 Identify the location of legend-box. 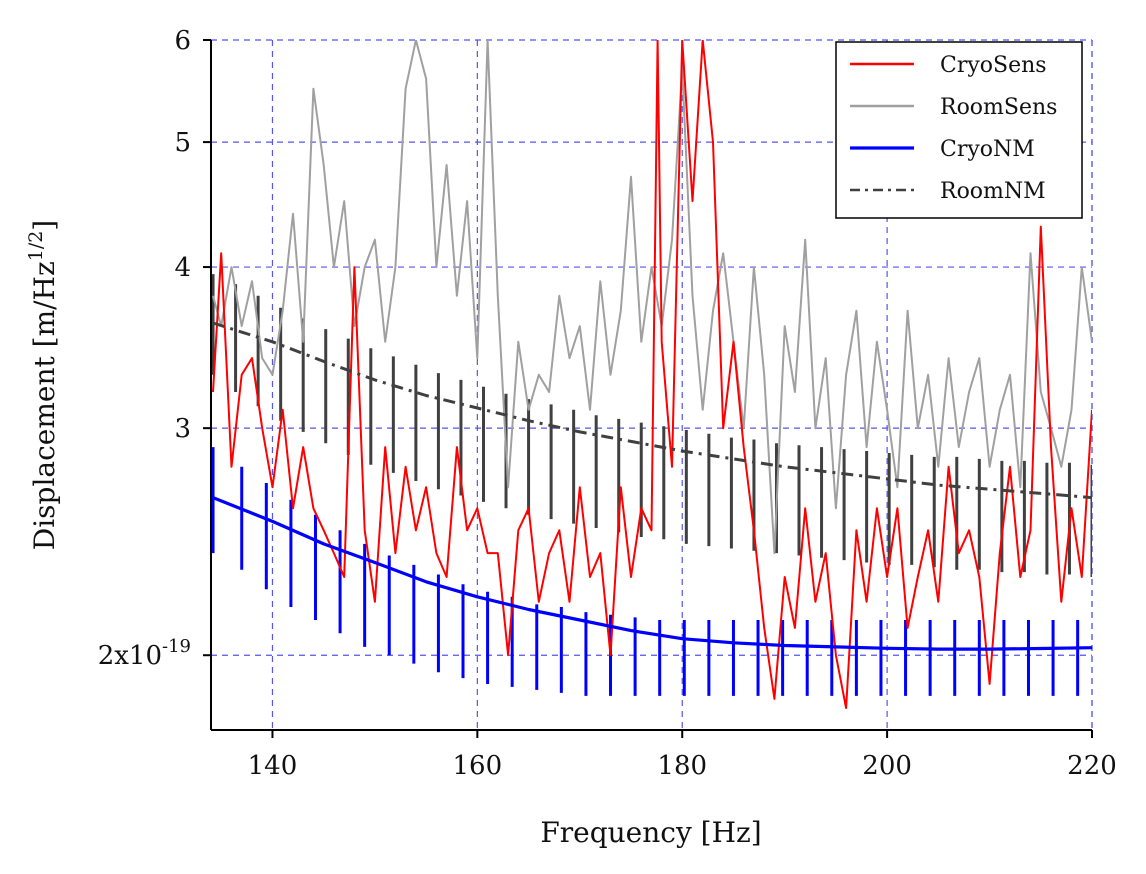
(959, 130).